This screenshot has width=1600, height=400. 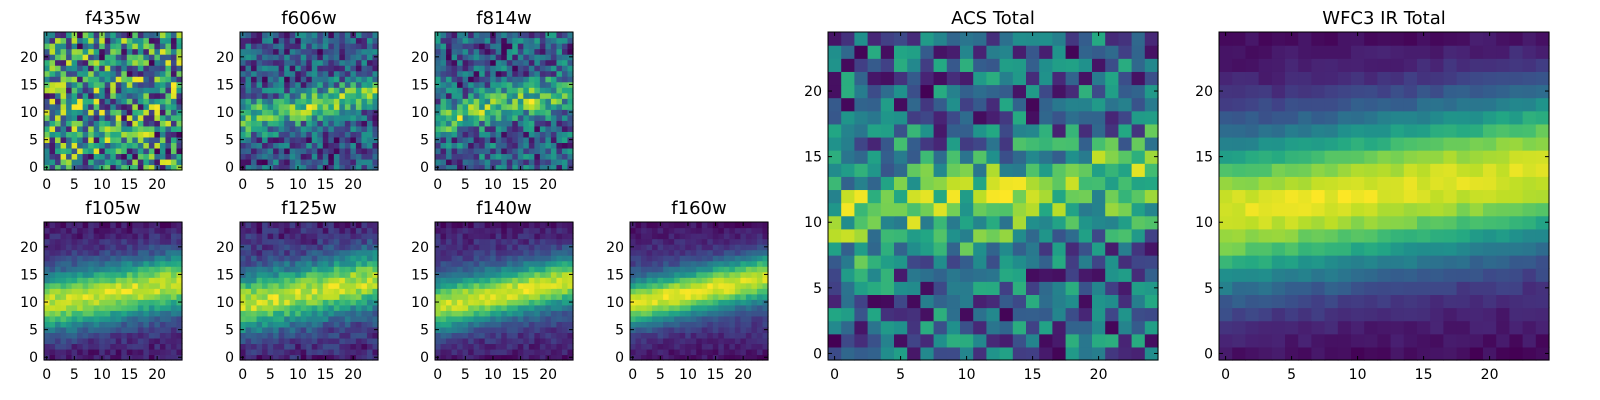 I want to click on x-tick-label: 0, so click(x=437, y=375).